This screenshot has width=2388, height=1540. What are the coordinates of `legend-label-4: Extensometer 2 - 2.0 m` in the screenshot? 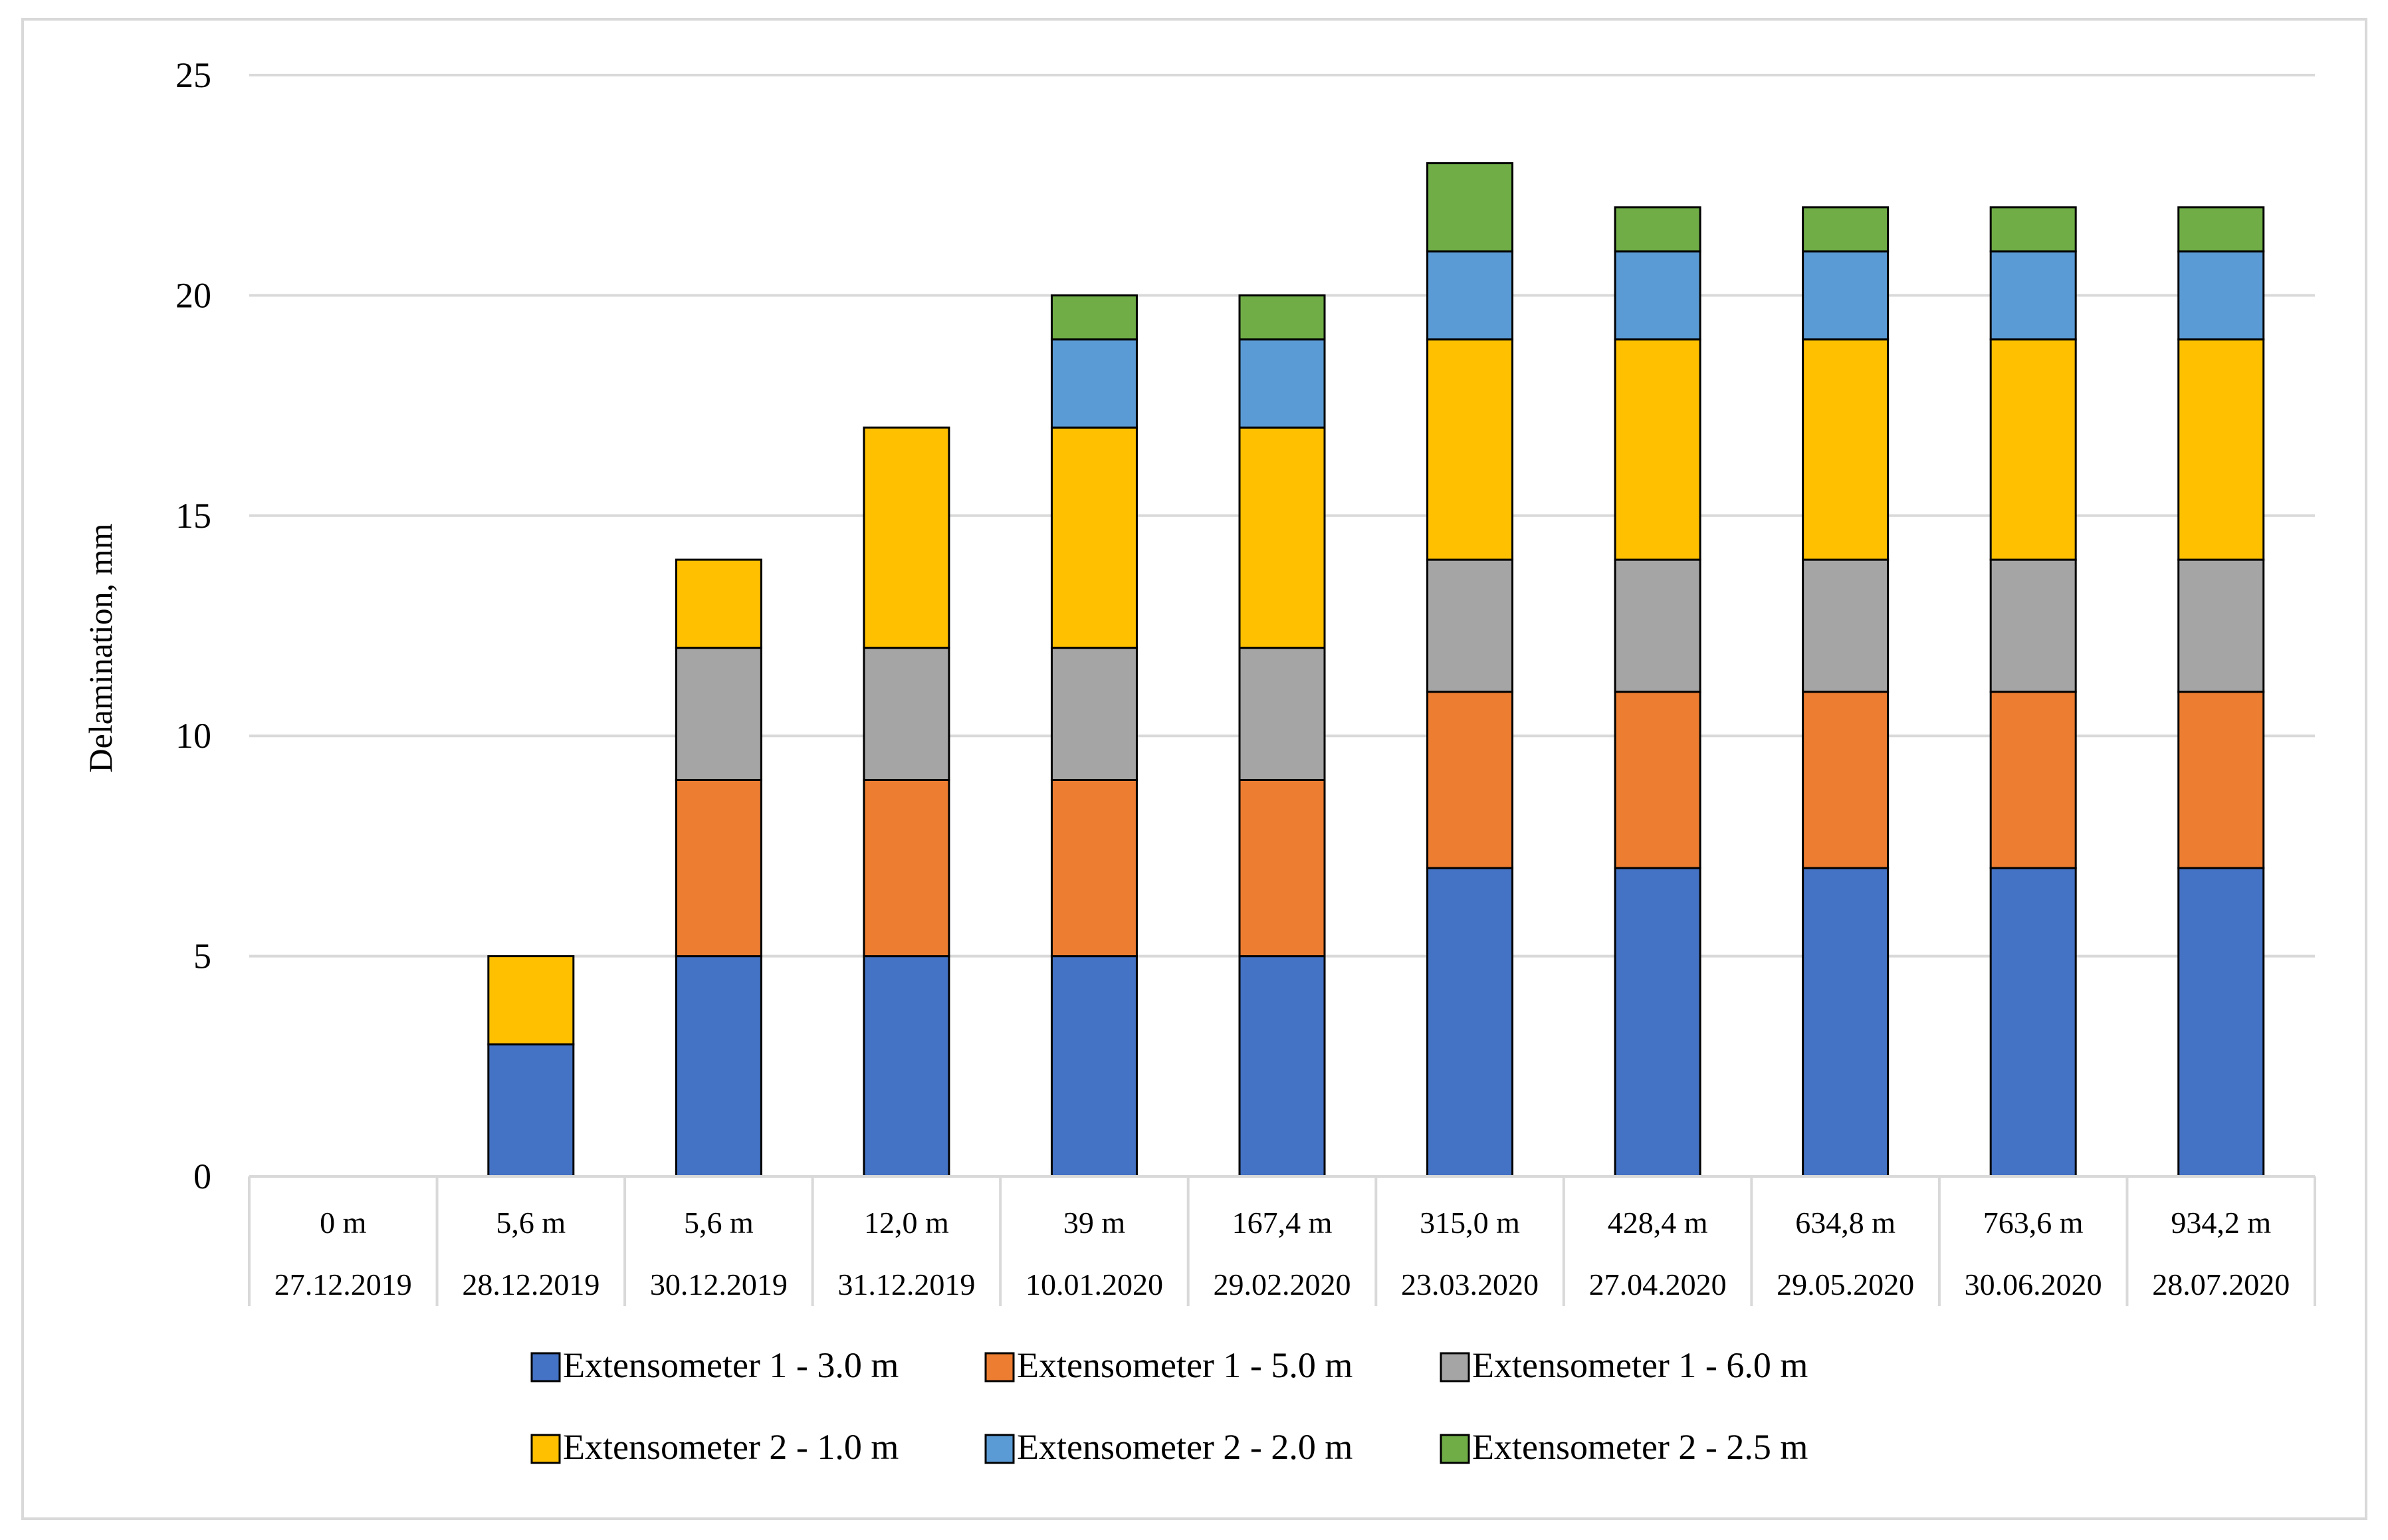 It's located at (1185, 1447).